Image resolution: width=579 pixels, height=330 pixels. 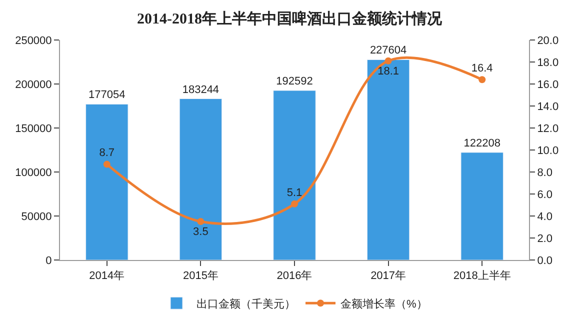 What do you see at coordinates (544, 194) in the screenshot?
I see `y2-tick-label: 6.0` at bounding box center [544, 194].